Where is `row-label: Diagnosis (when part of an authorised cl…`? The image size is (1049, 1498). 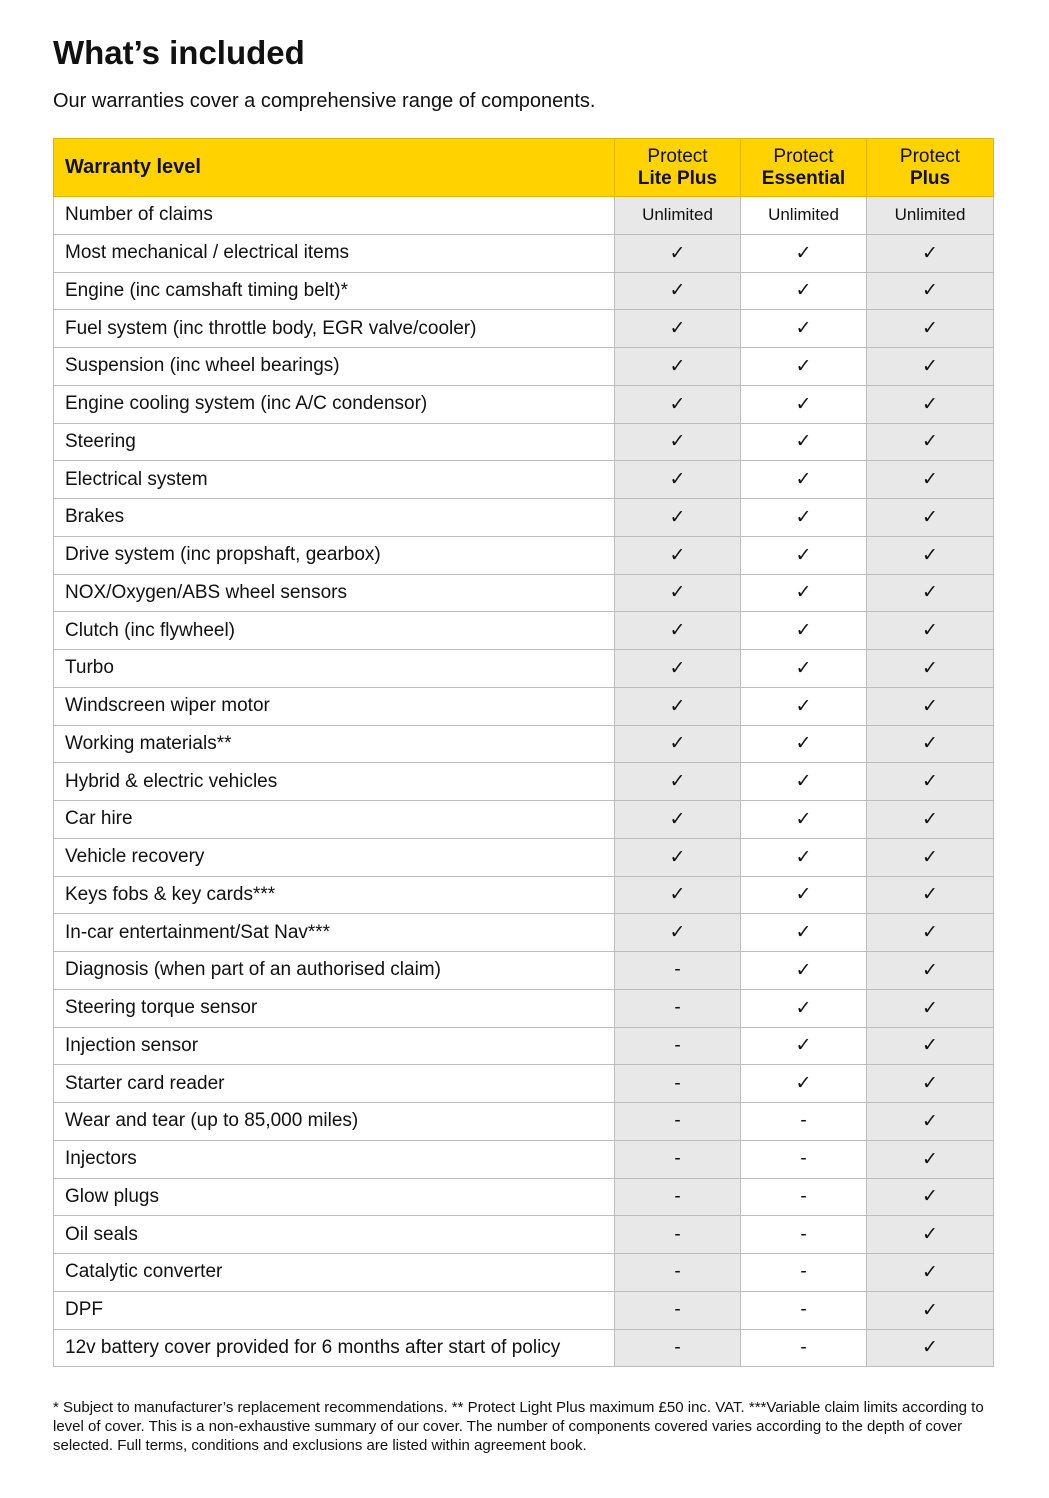 row-label: Diagnosis (when part of an authorised cl… is located at coordinates (334, 970).